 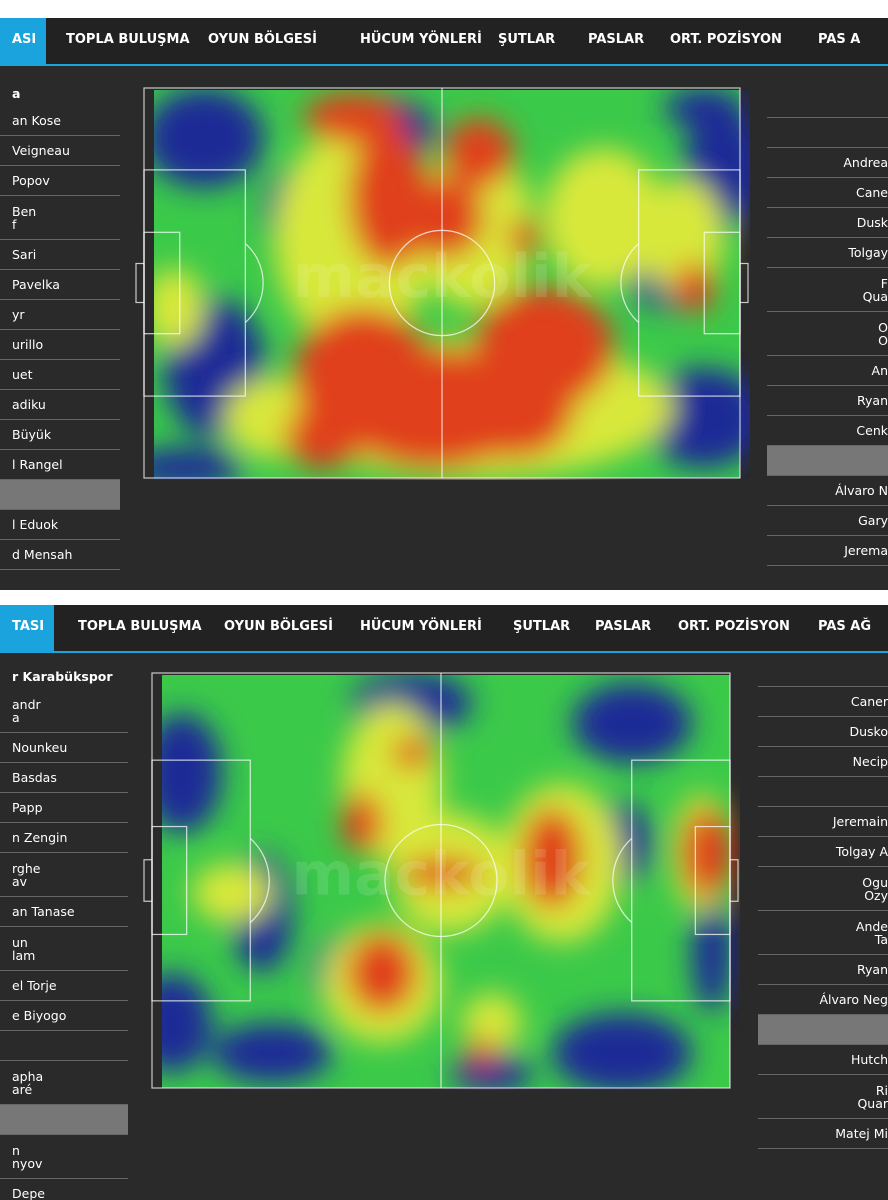 I want to click on penalty-arc, so click(x=622, y=880).